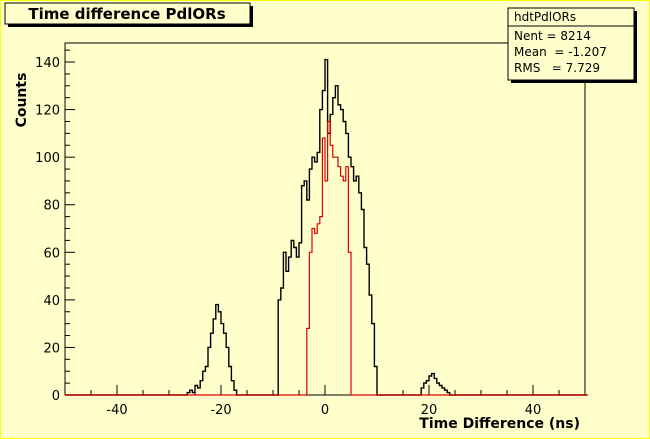 The height and width of the screenshot is (439, 650). Describe the element at coordinates (499, 424) in the screenshot. I see `x-axis-title: Time Difference (ns)` at that location.